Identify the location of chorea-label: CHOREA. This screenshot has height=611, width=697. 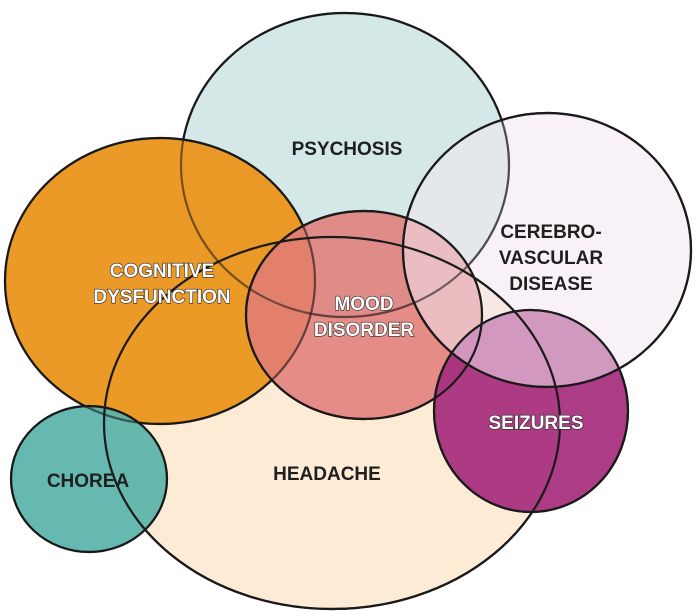
(88, 481).